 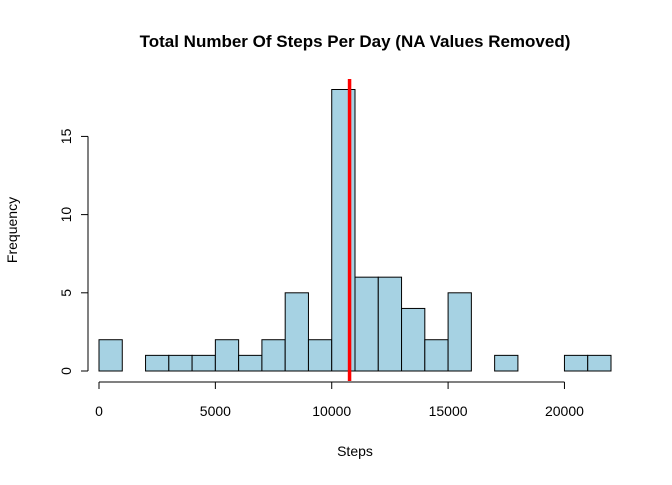 What do you see at coordinates (355, 451) in the screenshot?
I see `x-axis-label: Steps` at bounding box center [355, 451].